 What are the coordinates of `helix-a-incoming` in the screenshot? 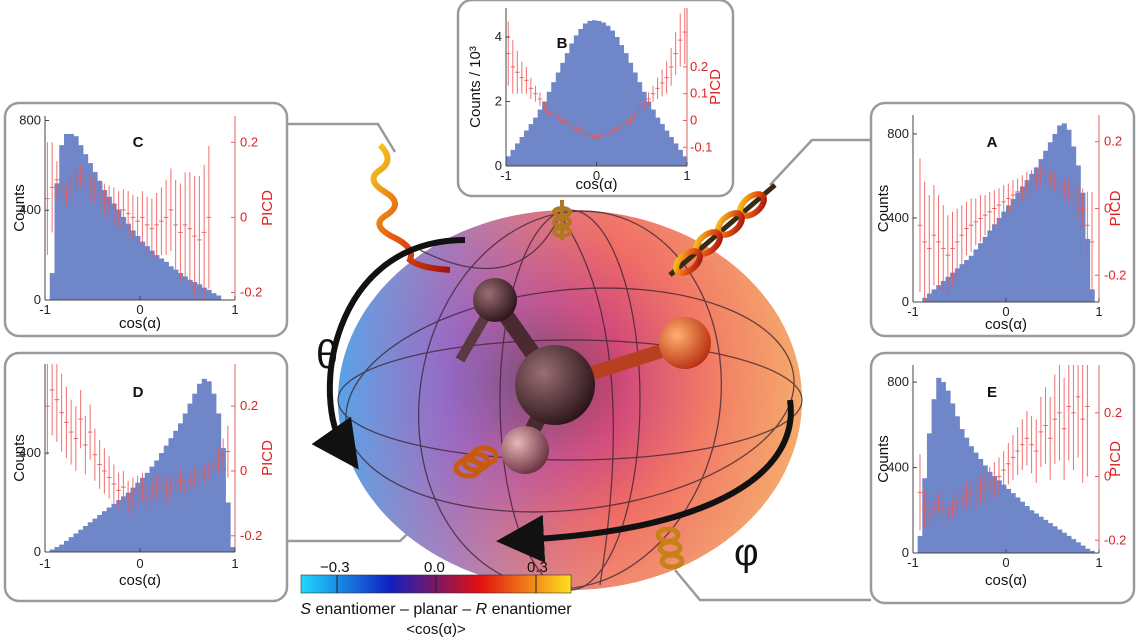 It's located at (722, 230).